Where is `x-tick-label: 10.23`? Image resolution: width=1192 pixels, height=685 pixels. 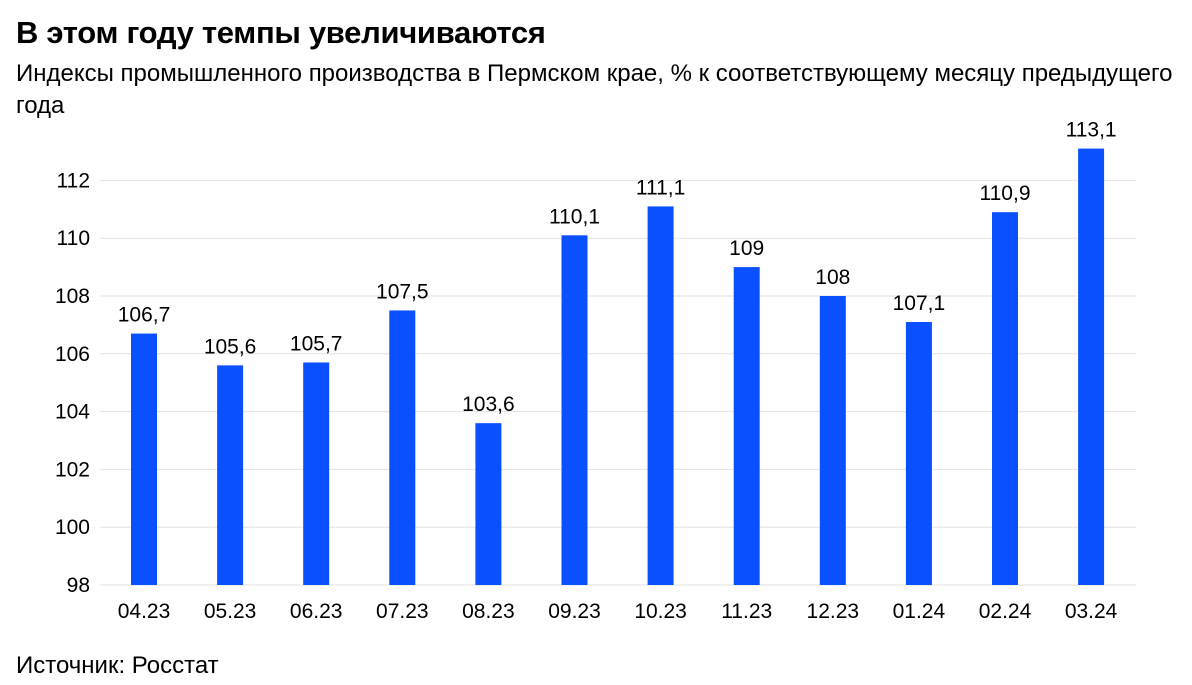 x-tick-label: 10.23 is located at coordinates (660, 611).